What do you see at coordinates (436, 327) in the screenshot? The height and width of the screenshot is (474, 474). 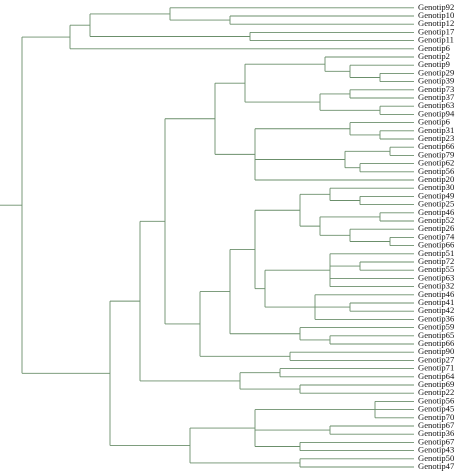 I see `leaf-label: Genotip59` at bounding box center [436, 327].